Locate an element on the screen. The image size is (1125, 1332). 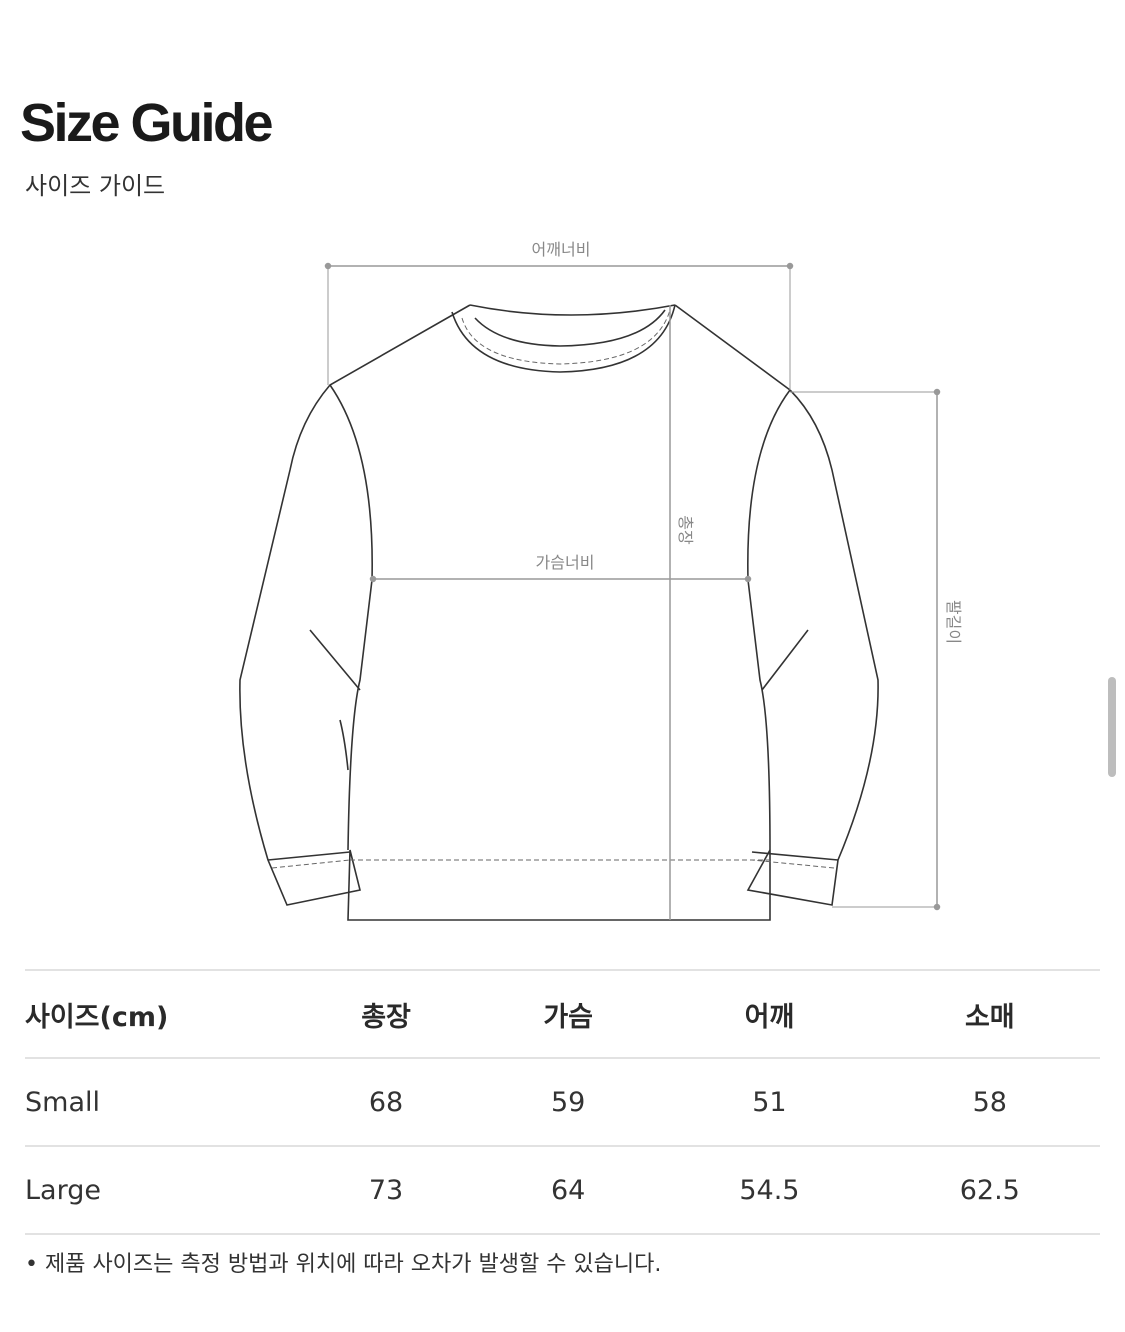
total-length-label: 총장 is located at coordinates (685, 530).